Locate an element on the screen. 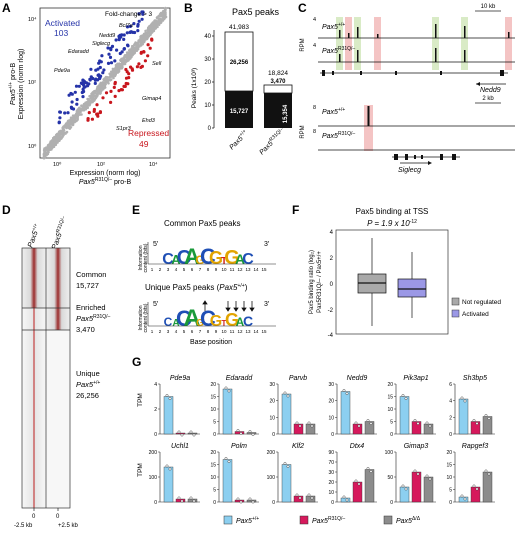 The image size is (520, 534). heatmap-unique-count: 26,256 is located at coordinates (87, 395).